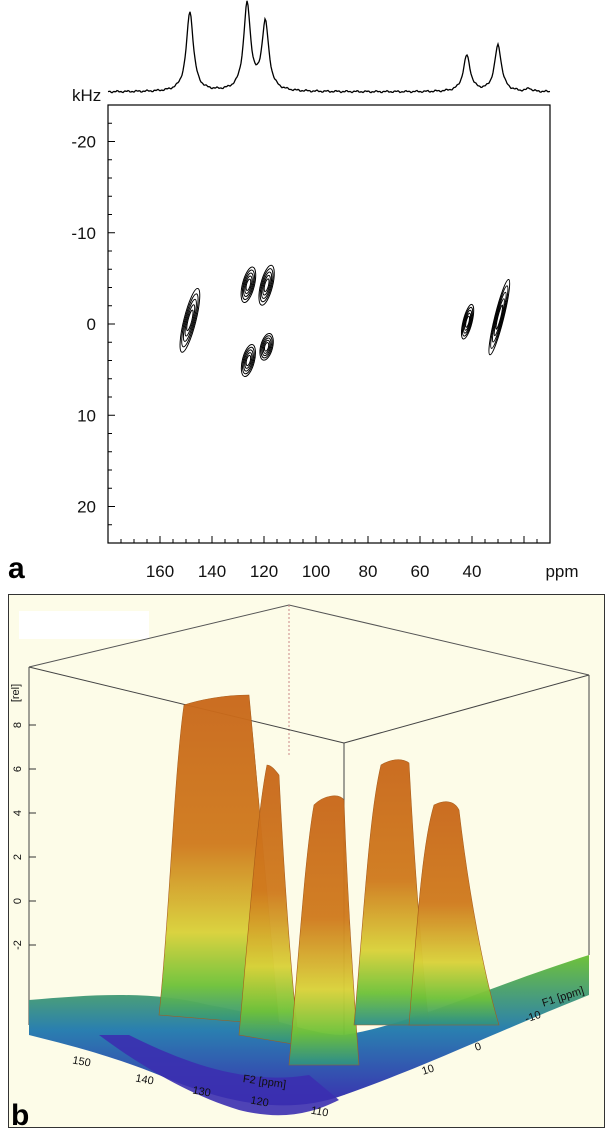 The height and width of the screenshot is (1132, 611). I want to click on z-tick-label: -2, so click(18, 945).